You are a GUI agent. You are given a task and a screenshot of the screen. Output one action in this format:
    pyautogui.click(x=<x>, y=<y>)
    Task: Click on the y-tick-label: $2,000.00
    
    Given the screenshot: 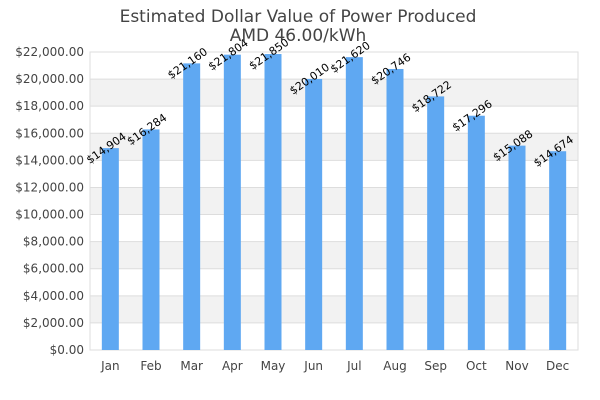 What is the action you would take?
    pyautogui.click(x=53, y=323)
    